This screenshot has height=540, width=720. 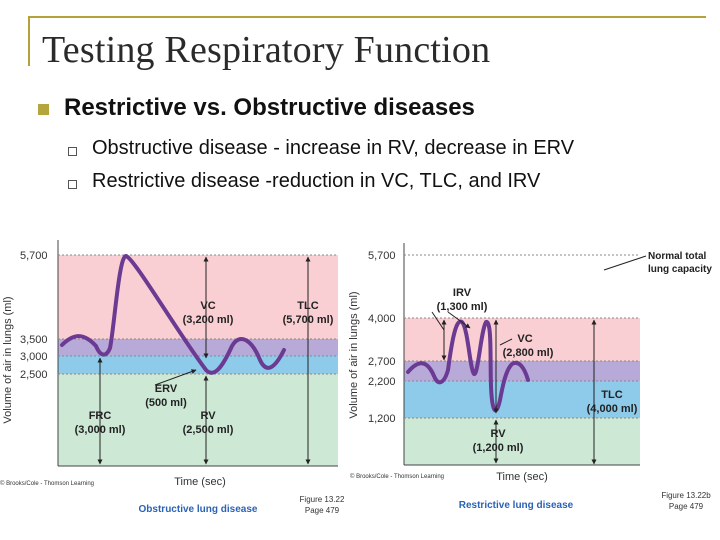 What do you see at coordinates (611, 395) in the screenshot?
I see `res-tlc-label: TLC` at bounding box center [611, 395].